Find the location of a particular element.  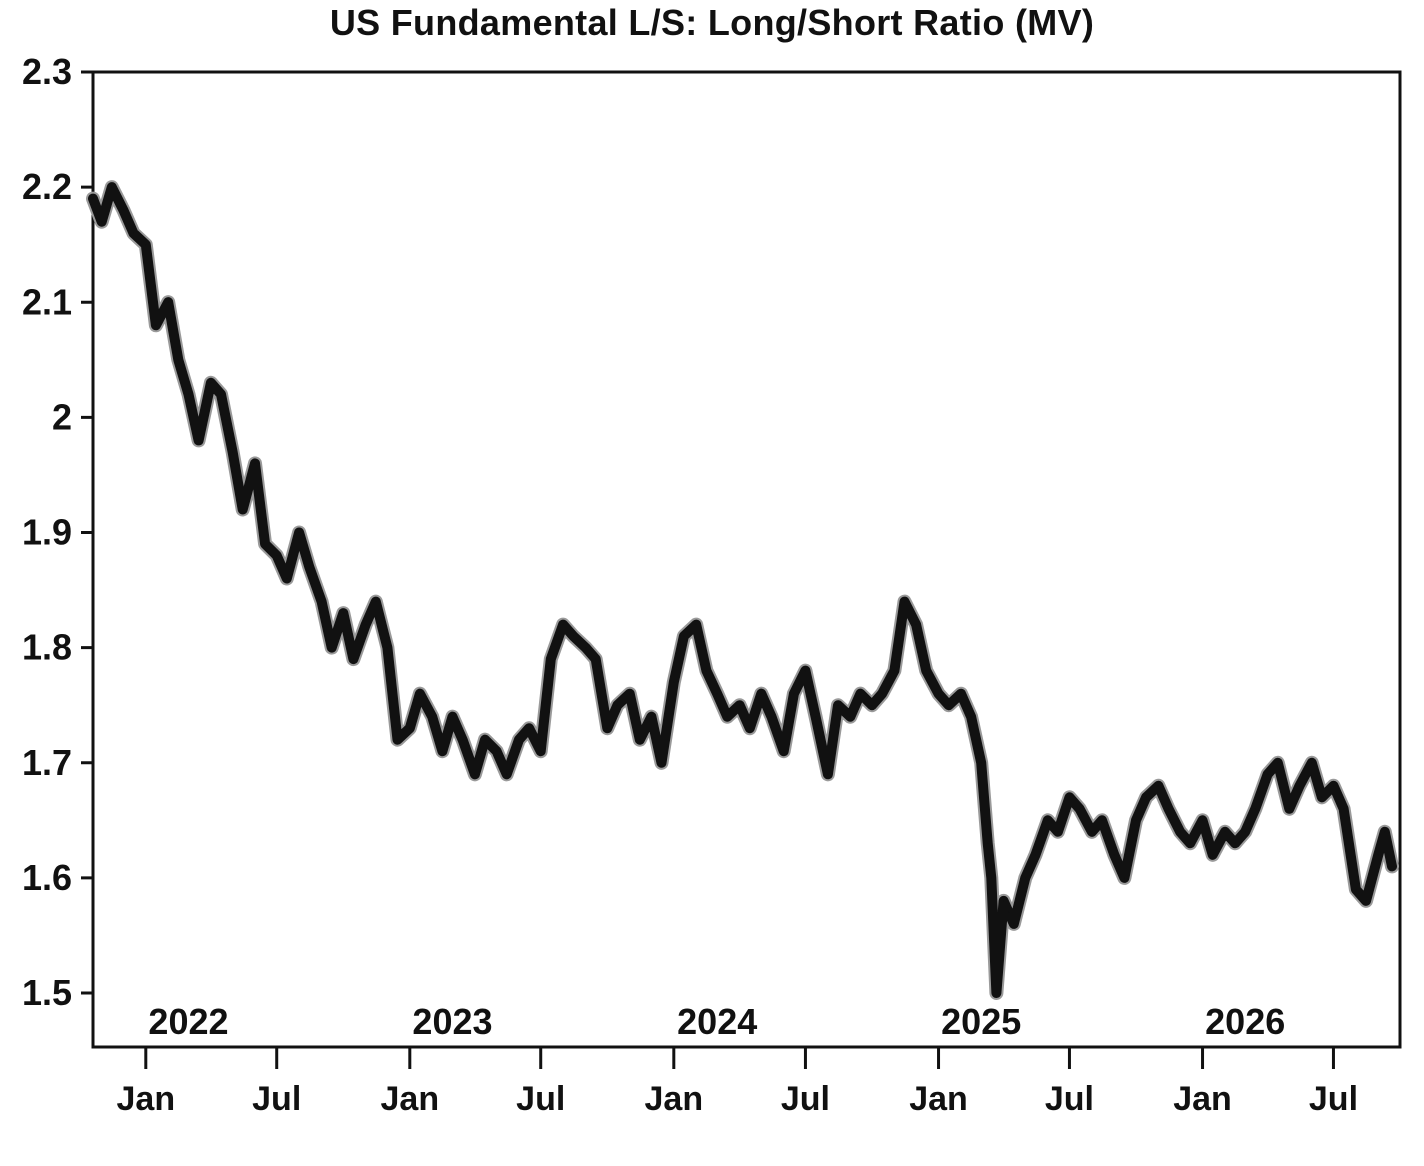

y-tick-label: 1.5 is located at coordinates (47, 992).